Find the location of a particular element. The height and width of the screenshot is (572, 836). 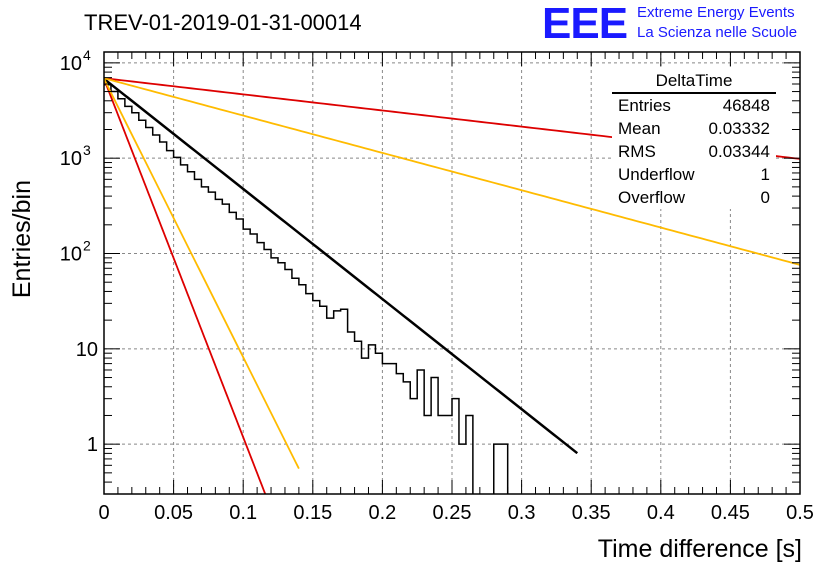

stats-row: Entries 46848 is located at coordinates (694, 105).